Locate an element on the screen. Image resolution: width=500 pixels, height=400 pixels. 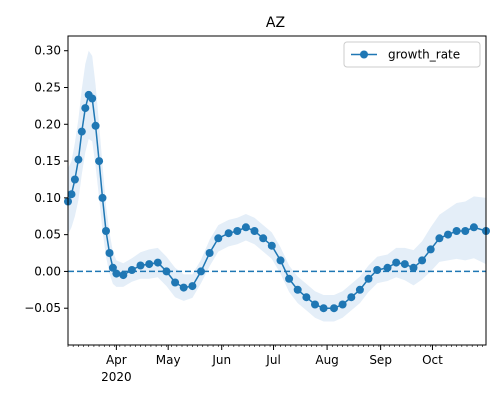
x-tick-label: Jun is located at coordinates (221, 360).